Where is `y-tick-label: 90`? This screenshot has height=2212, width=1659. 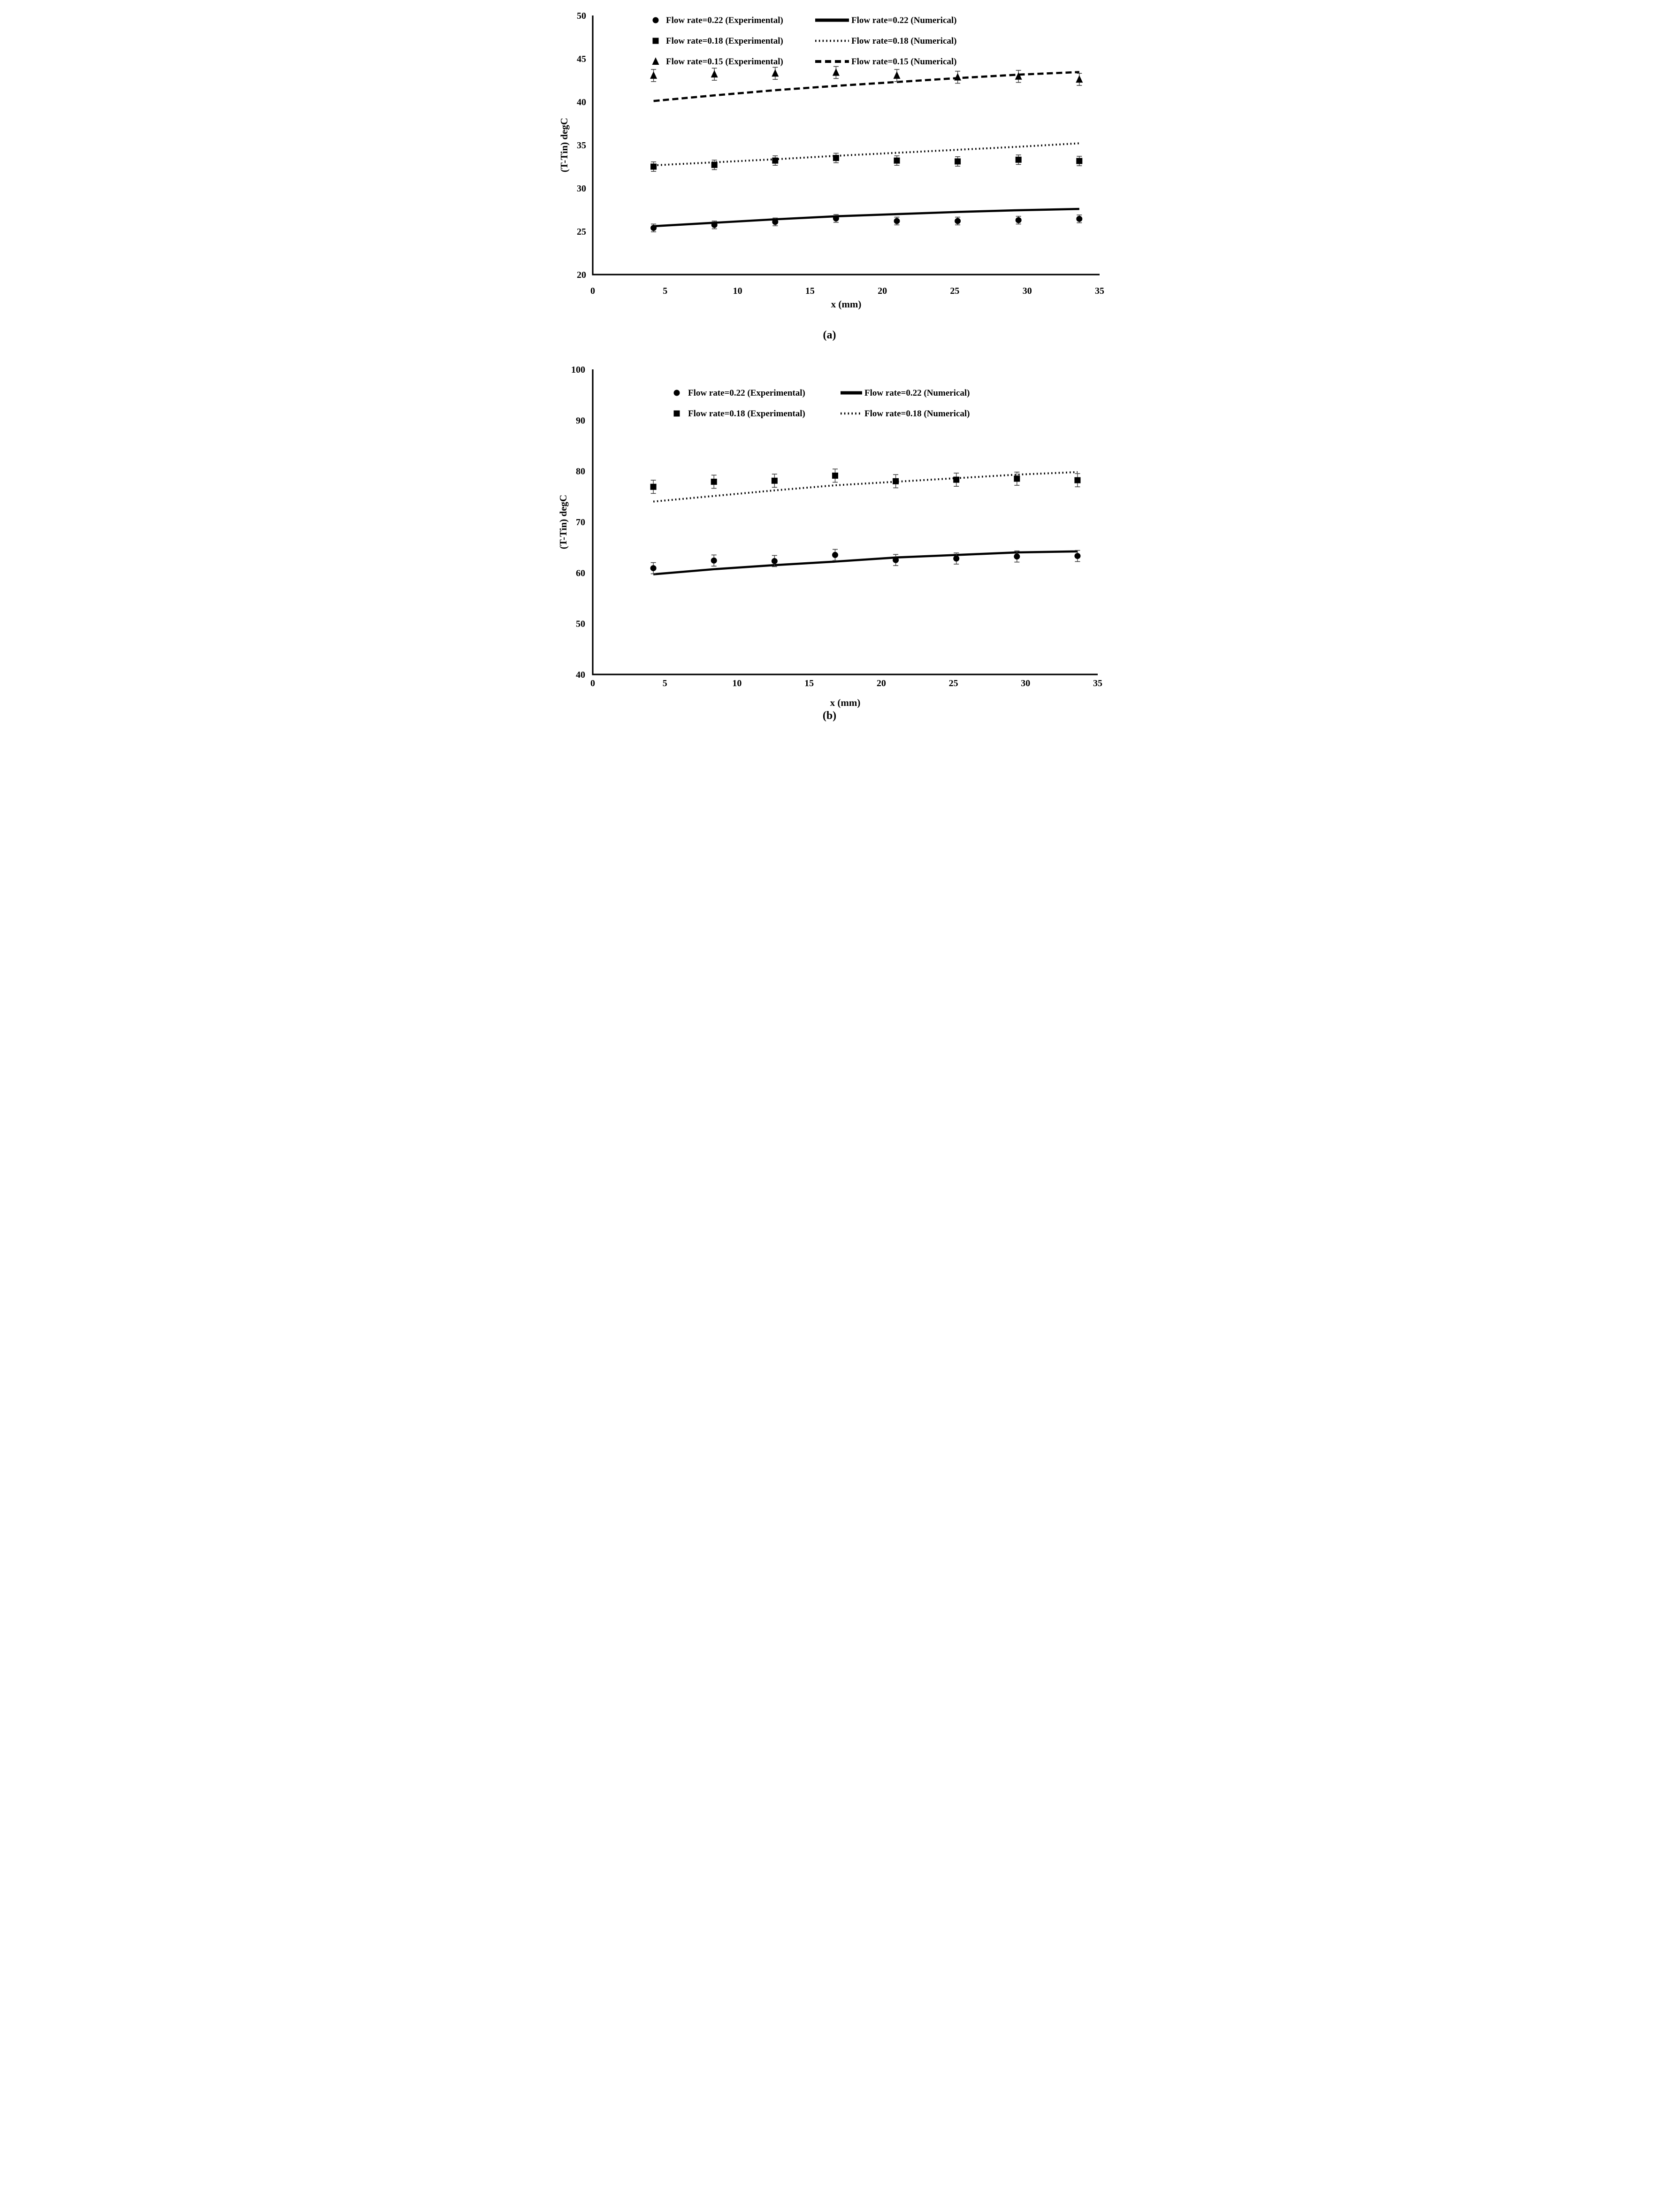 y-tick-label: 90 is located at coordinates (580, 420).